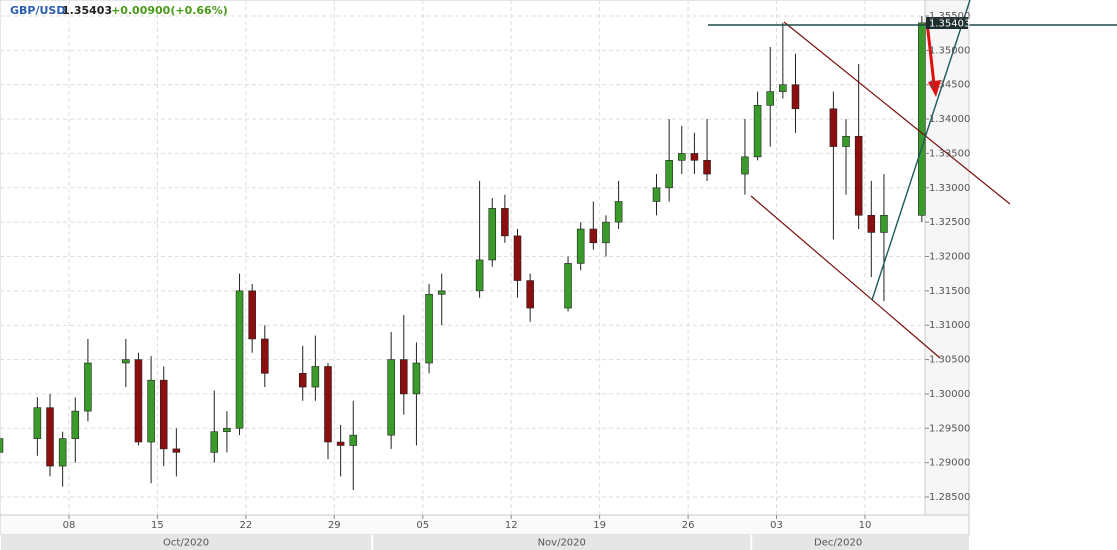 The image size is (1117, 550). I want to click on price-tag, so click(947, 23).